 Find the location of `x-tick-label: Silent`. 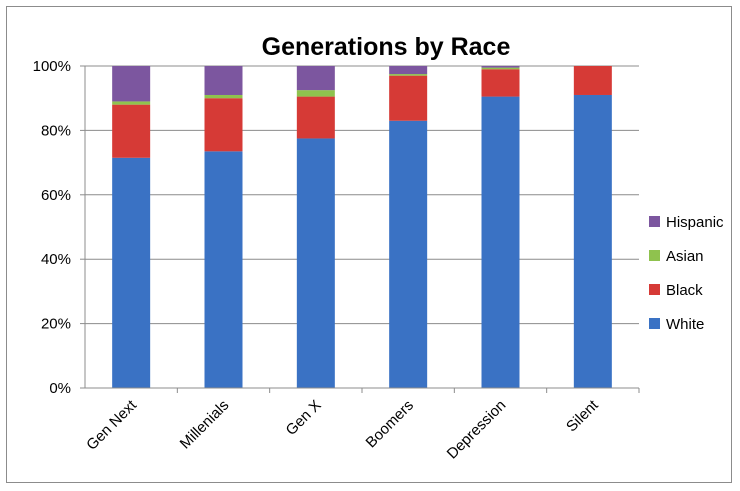

x-tick-label: Silent is located at coordinates (582, 415).